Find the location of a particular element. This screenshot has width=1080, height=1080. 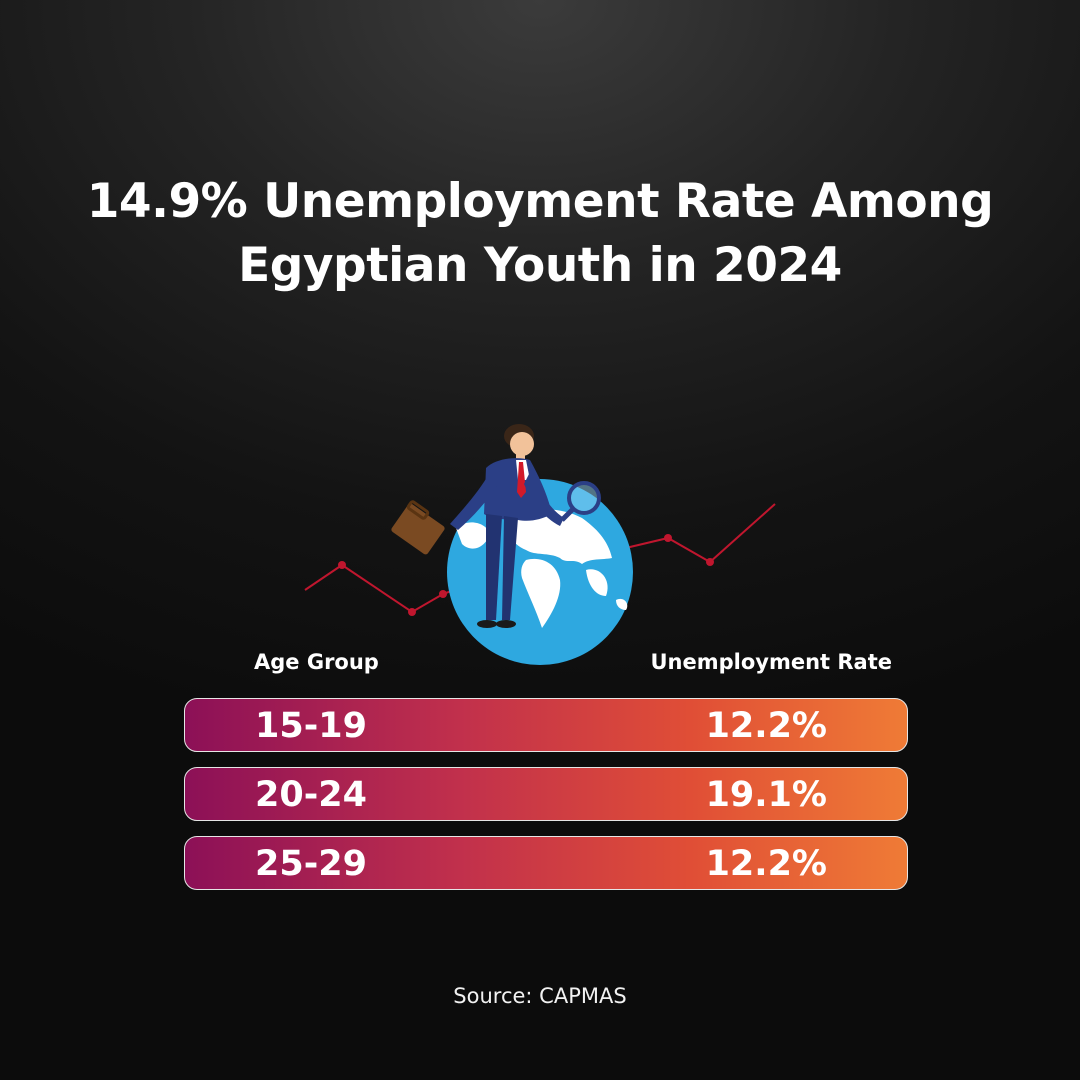

data-table: 15-19 12.2% 20-24 19.1% 25-29 12.2% is located at coordinates (546, 801).